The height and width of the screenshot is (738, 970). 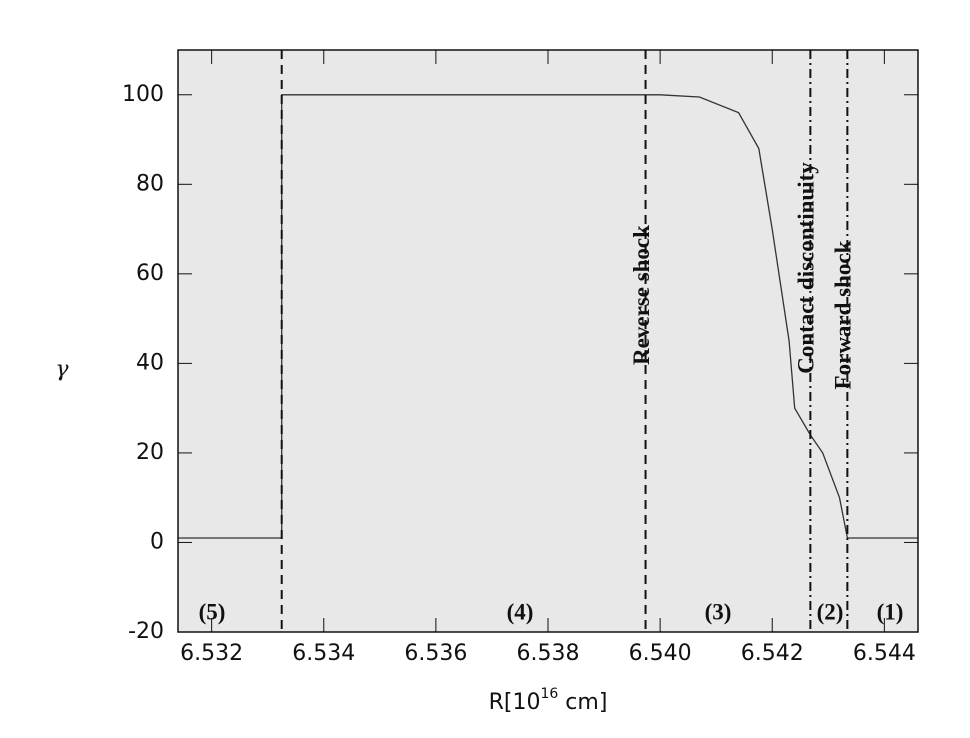 I want to click on line-label: Reverse shock, so click(x=641, y=295).